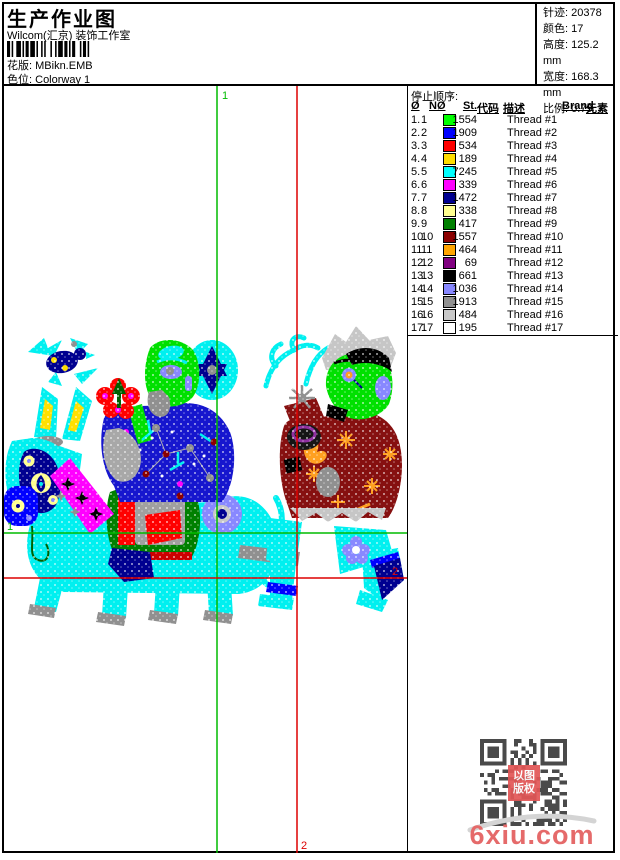 The height and width of the screenshot is (860, 620). Describe the element at coordinates (535, 302) in the screenshot. I see `thread-description: Thread #15` at that location.